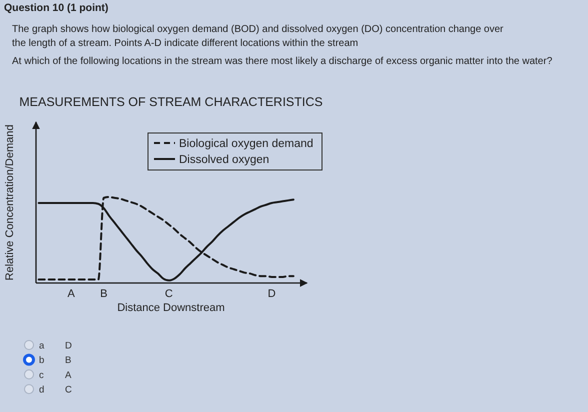 The width and height of the screenshot is (588, 412). What do you see at coordinates (41, 375) in the screenshot?
I see `text: c` at bounding box center [41, 375].